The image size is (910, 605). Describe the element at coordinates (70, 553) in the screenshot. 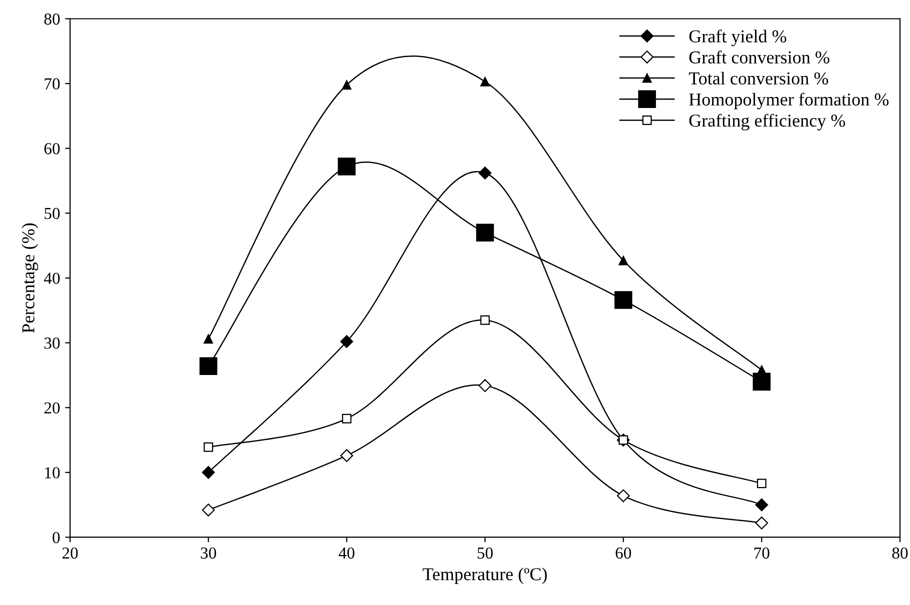

I see `x-tick-label: 20` at that location.